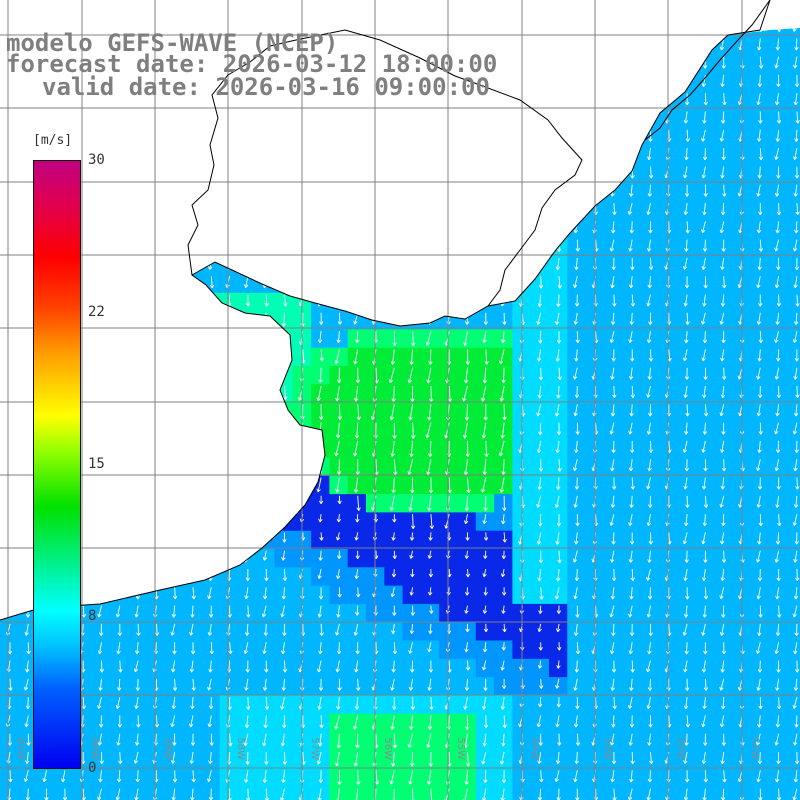  What do you see at coordinates (167, 748) in the screenshot?
I see `longitude-label: 59W` at bounding box center [167, 748].